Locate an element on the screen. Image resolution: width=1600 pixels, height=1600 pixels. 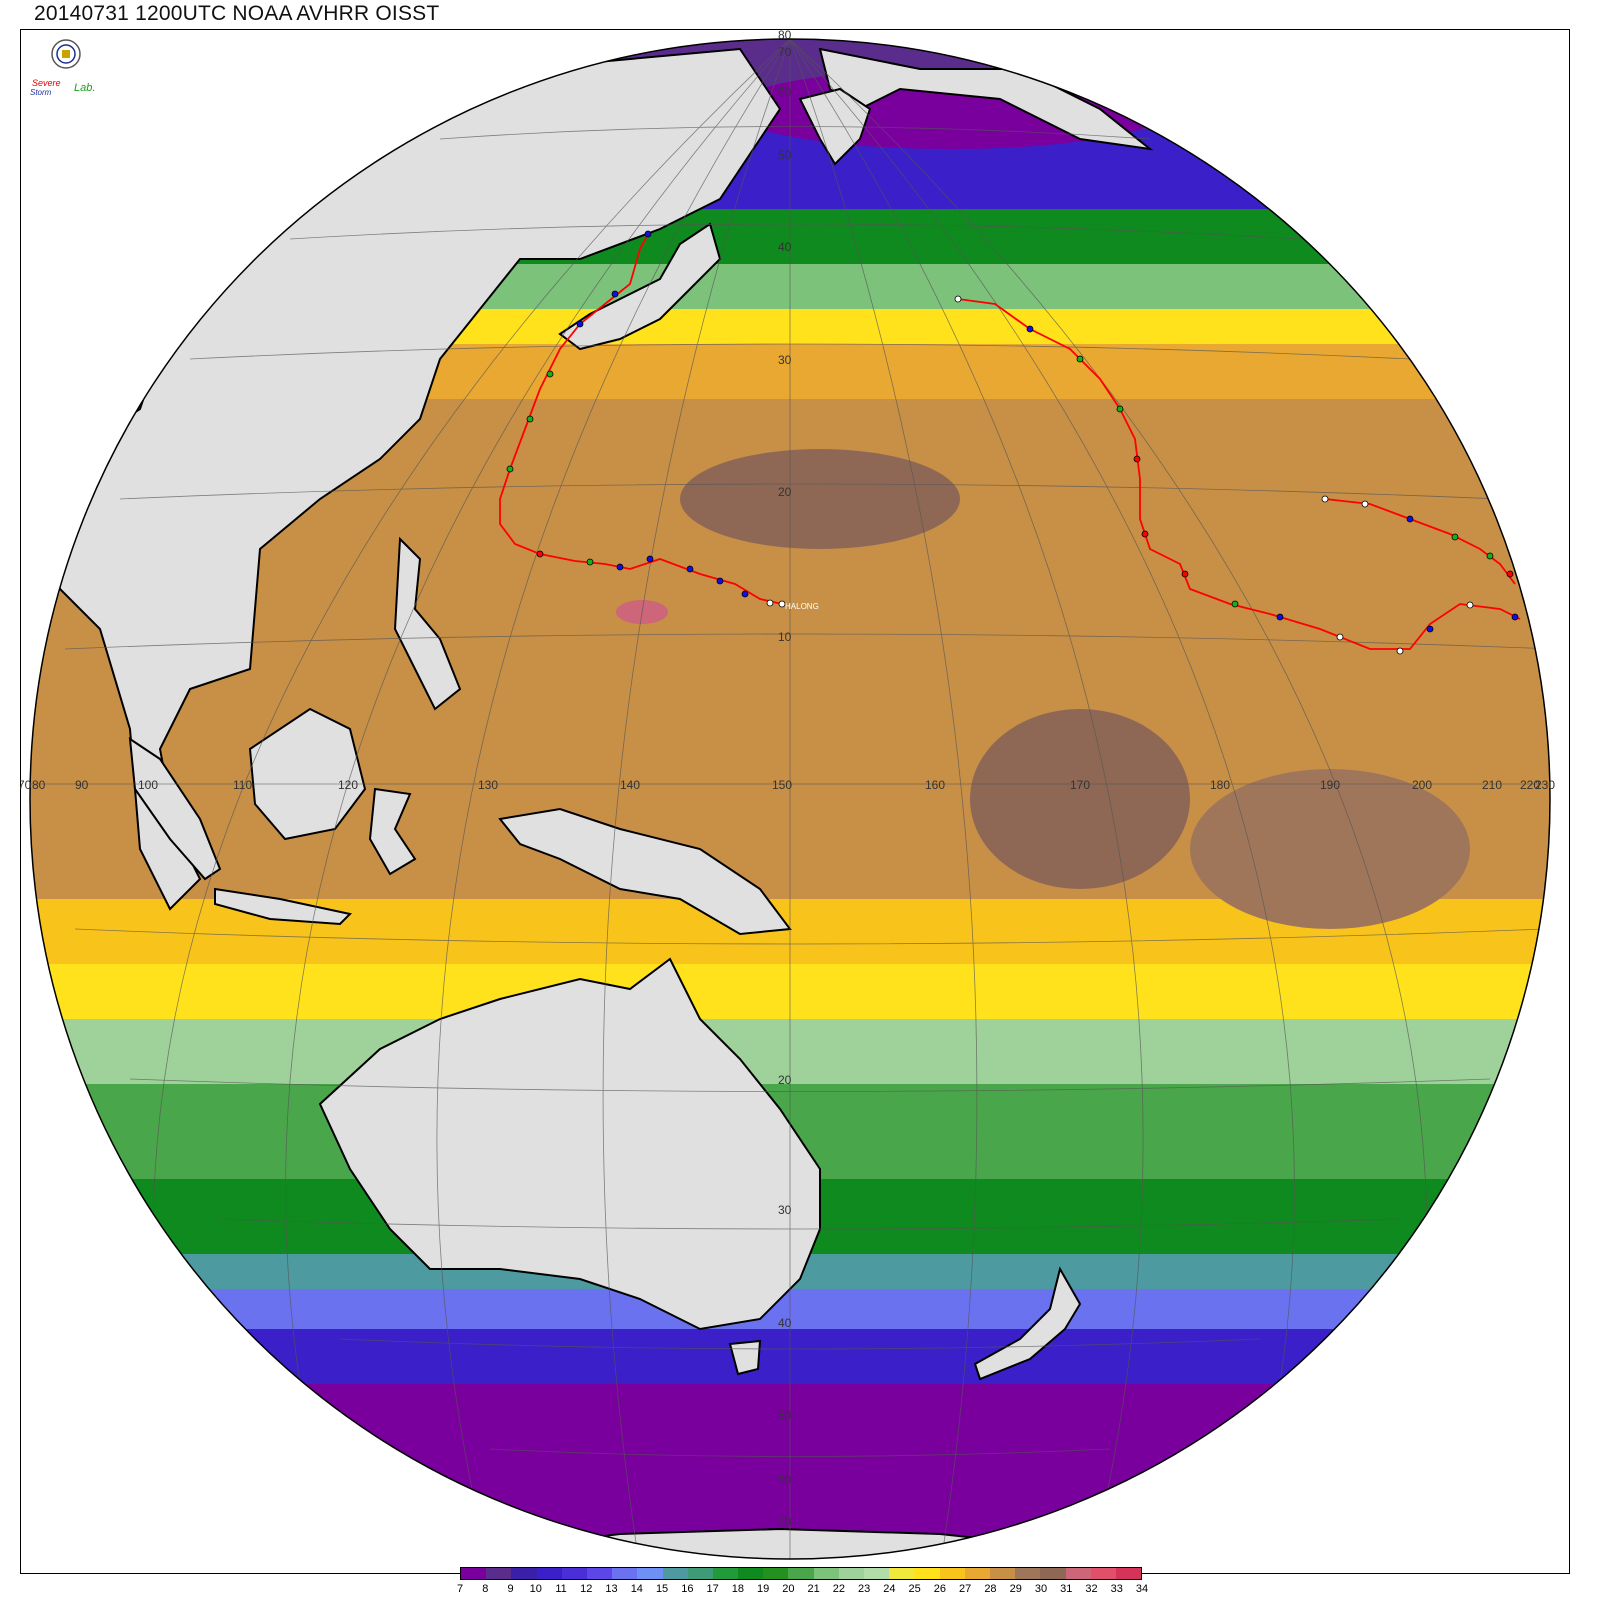
sst-band-indigo-south is located at coordinates (790, 1359).